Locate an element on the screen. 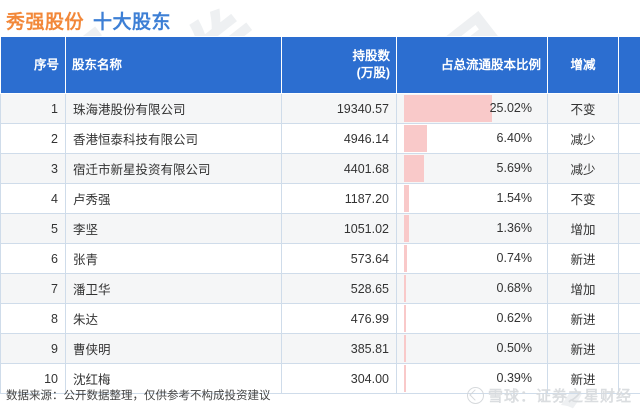 The width and height of the screenshot is (640, 410). section-title: 十大股东 is located at coordinates (132, 22).